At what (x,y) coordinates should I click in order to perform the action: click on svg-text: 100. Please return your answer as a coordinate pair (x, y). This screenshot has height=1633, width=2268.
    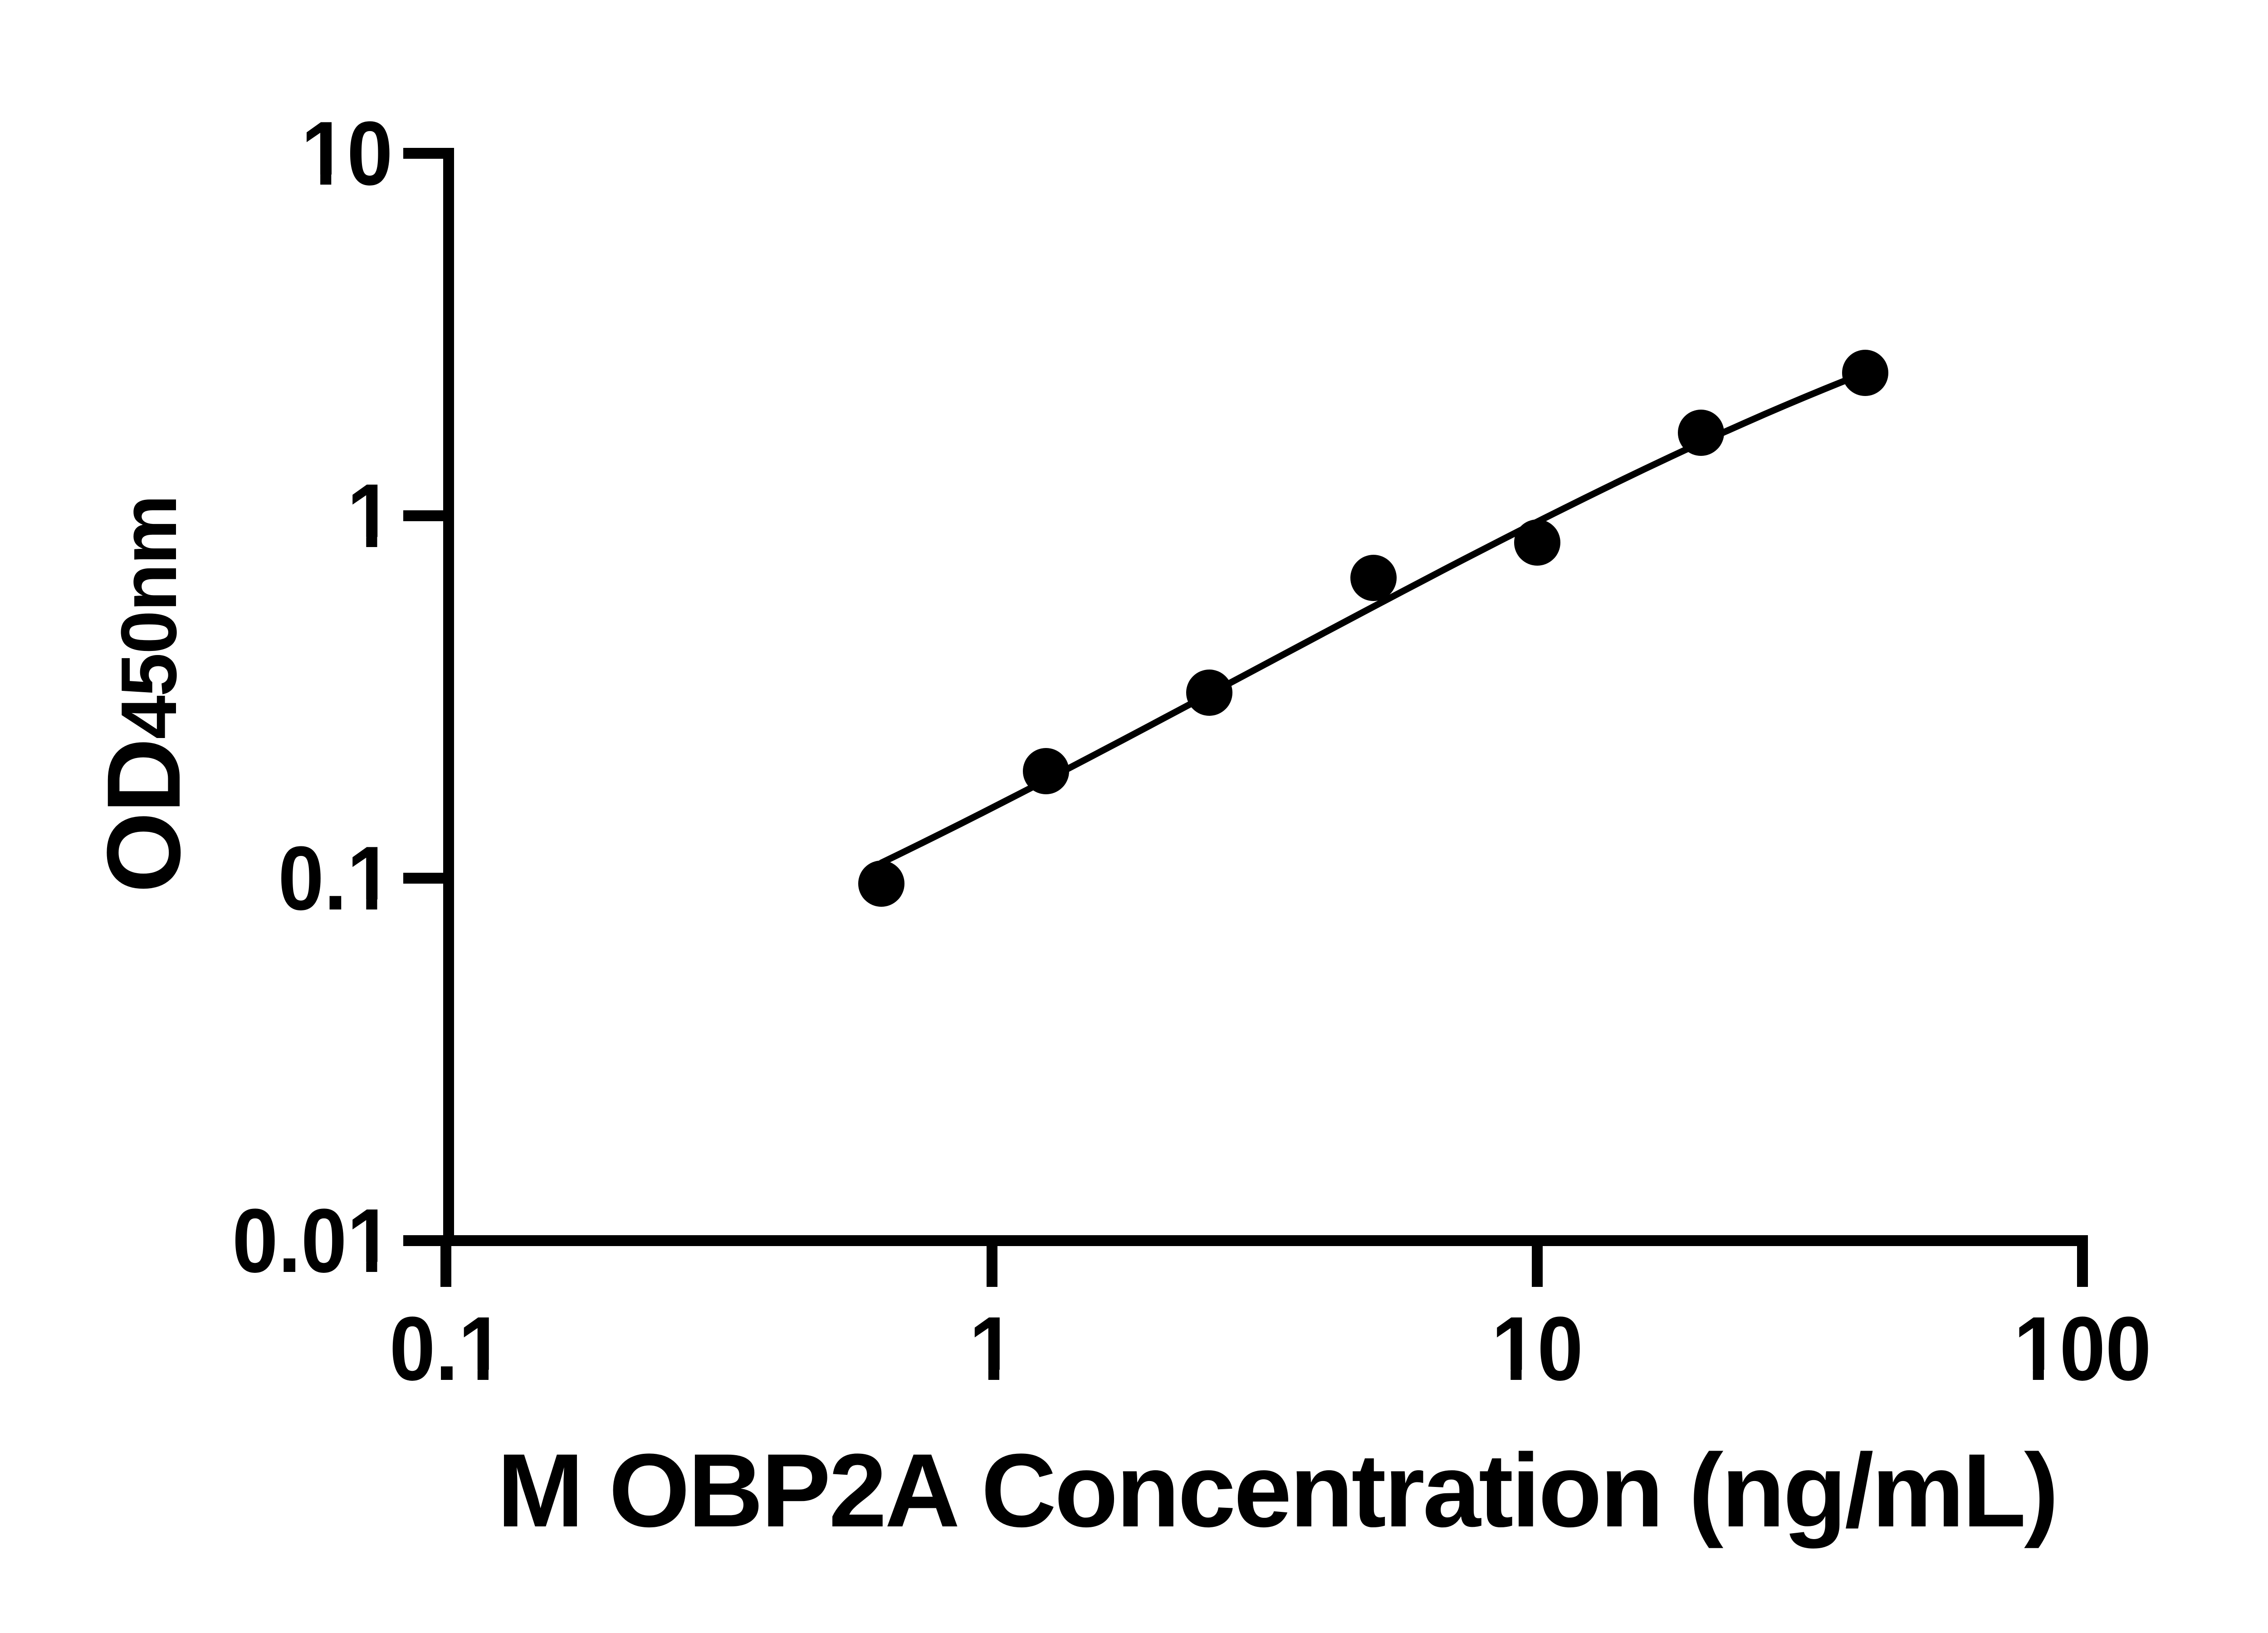
    Looking at the image, I should click on (2083, 1348).